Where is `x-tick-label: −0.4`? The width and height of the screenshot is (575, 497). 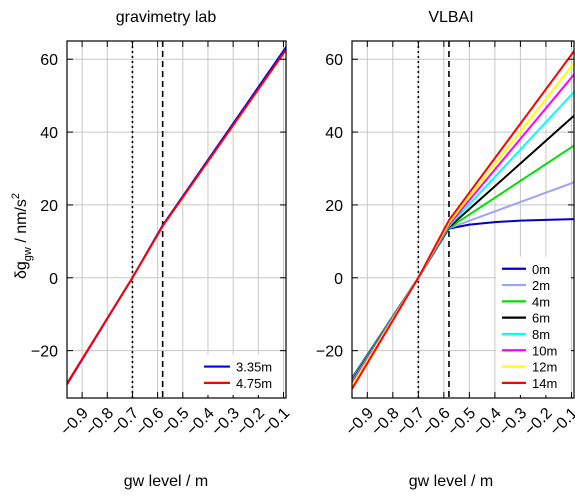
x-tick-label: −0.4 is located at coordinates (487, 422).